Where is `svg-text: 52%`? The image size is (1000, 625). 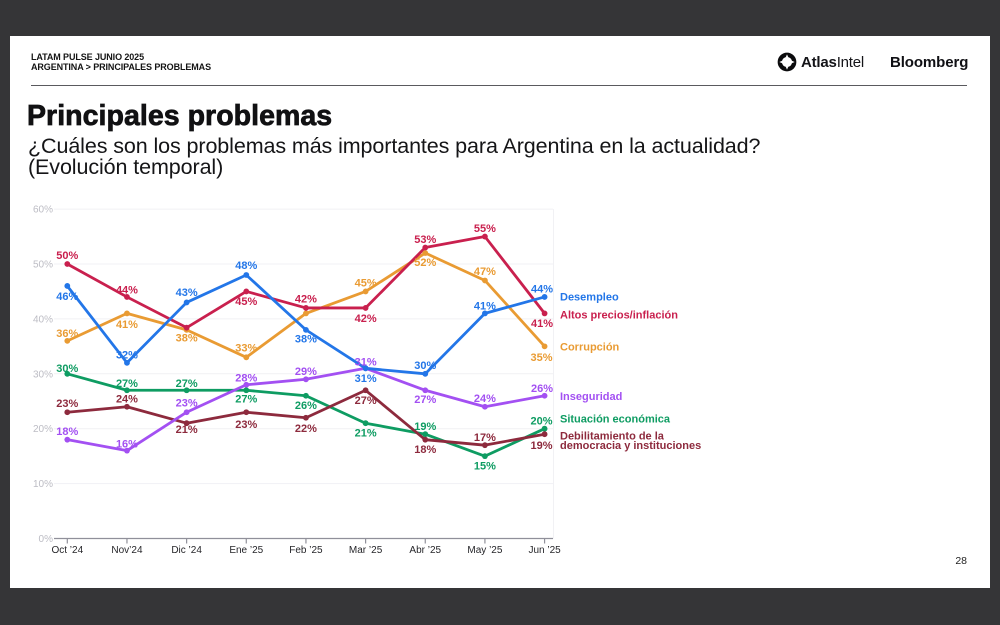
svg-text: 52% is located at coordinates (425, 263).